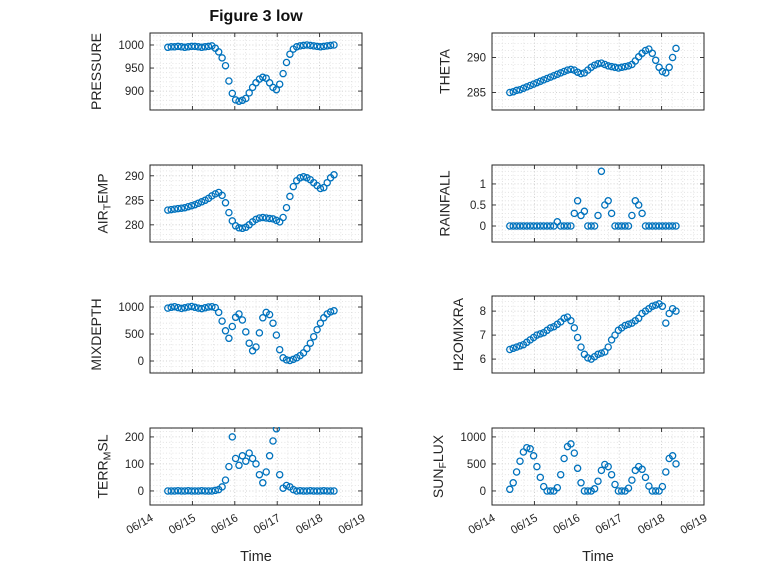  What do you see at coordinates (483, 312) in the screenshot?
I see `svg-text: 8` at bounding box center [483, 312].